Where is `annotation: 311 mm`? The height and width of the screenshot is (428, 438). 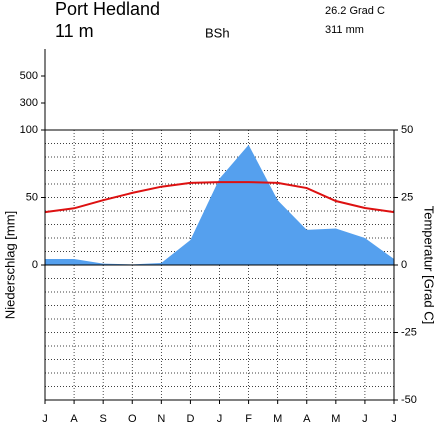
annotation: 311 mm is located at coordinates (344, 30).